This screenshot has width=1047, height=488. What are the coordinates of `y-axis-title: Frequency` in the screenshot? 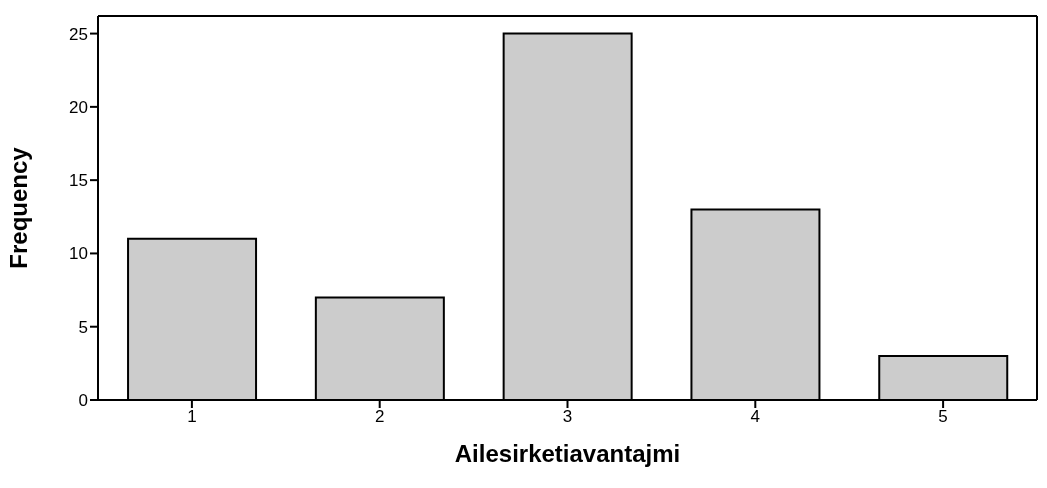 It's located at (18, 207).